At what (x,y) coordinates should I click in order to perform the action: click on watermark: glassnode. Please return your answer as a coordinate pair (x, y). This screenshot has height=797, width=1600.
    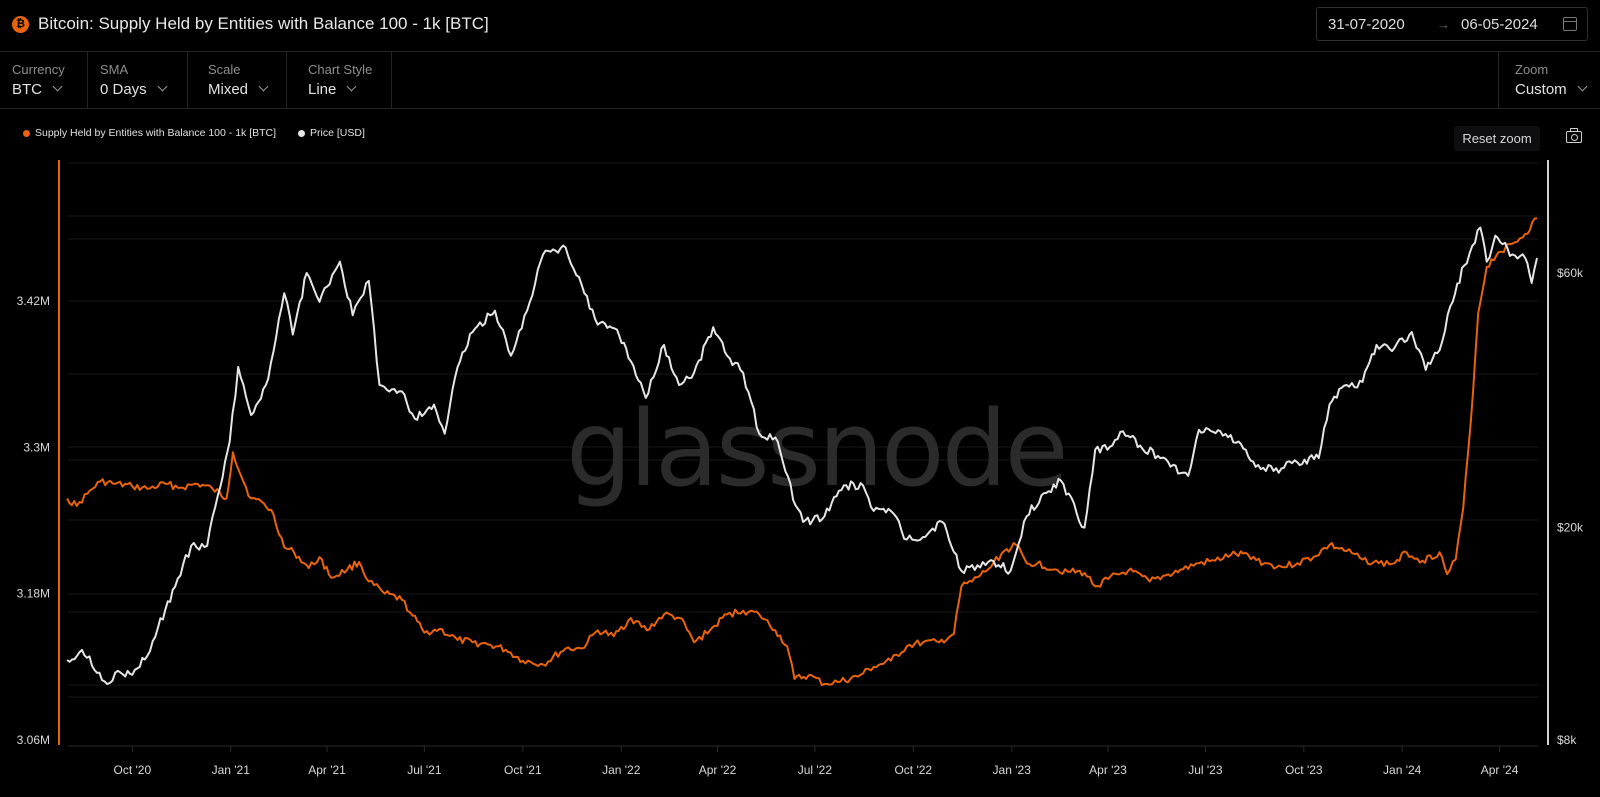
    Looking at the image, I should click on (816, 449).